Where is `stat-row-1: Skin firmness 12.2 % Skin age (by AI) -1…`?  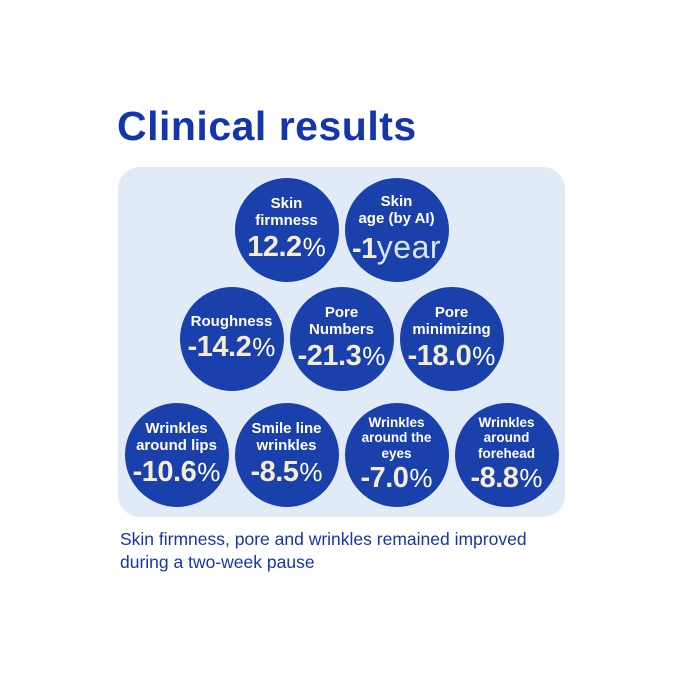 stat-row-1: Skin firmness 12.2 % Skin age (by AI) -1… is located at coordinates (341, 230).